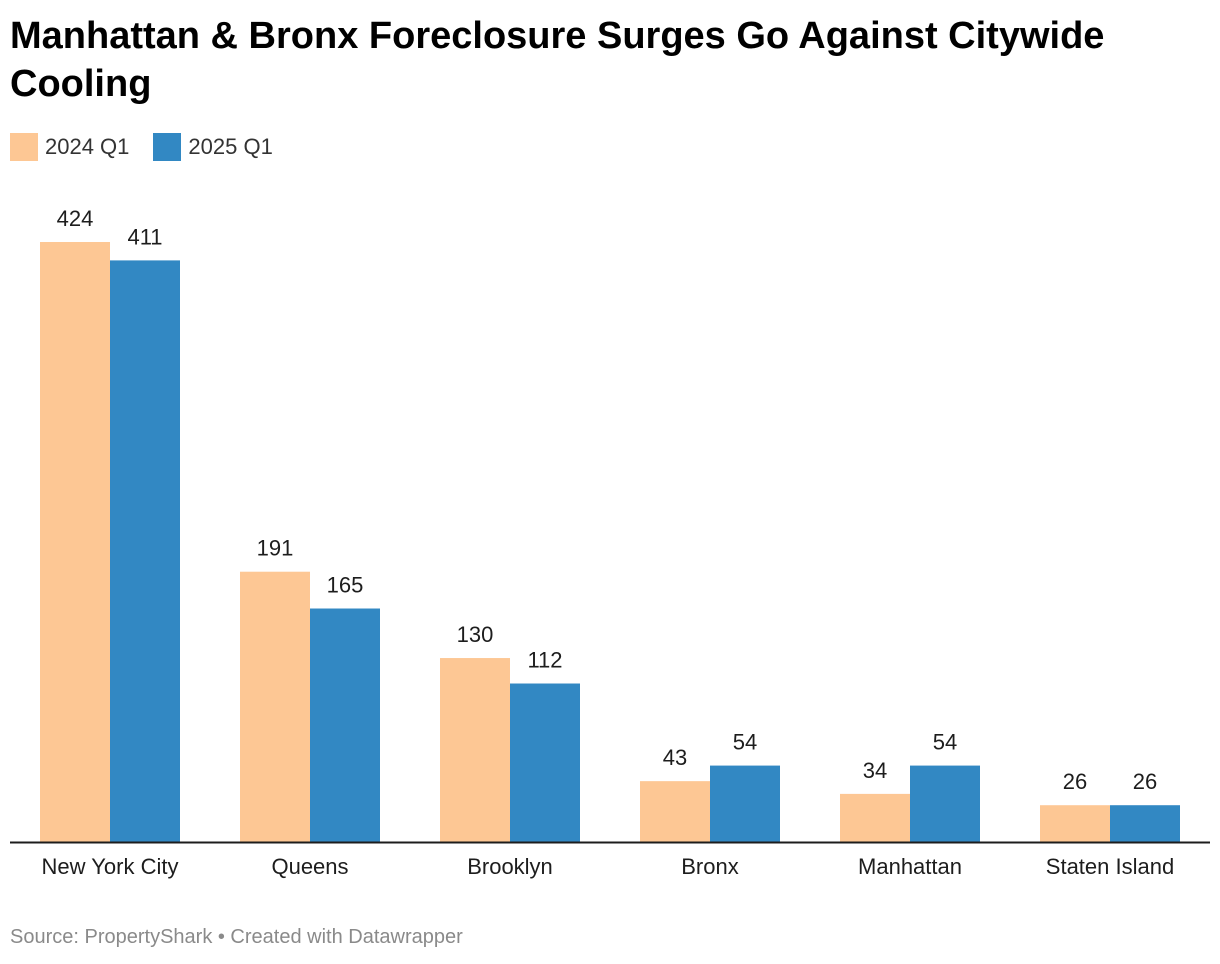 This screenshot has width=1220, height=964. I want to click on value-label-brooklyn-2024-q1: 130, so click(475, 634).